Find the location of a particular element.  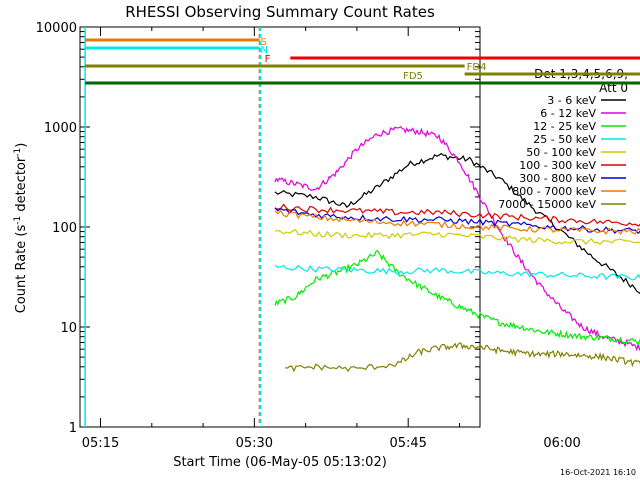

flag-label-fd4: FD4 is located at coordinates (477, 67).